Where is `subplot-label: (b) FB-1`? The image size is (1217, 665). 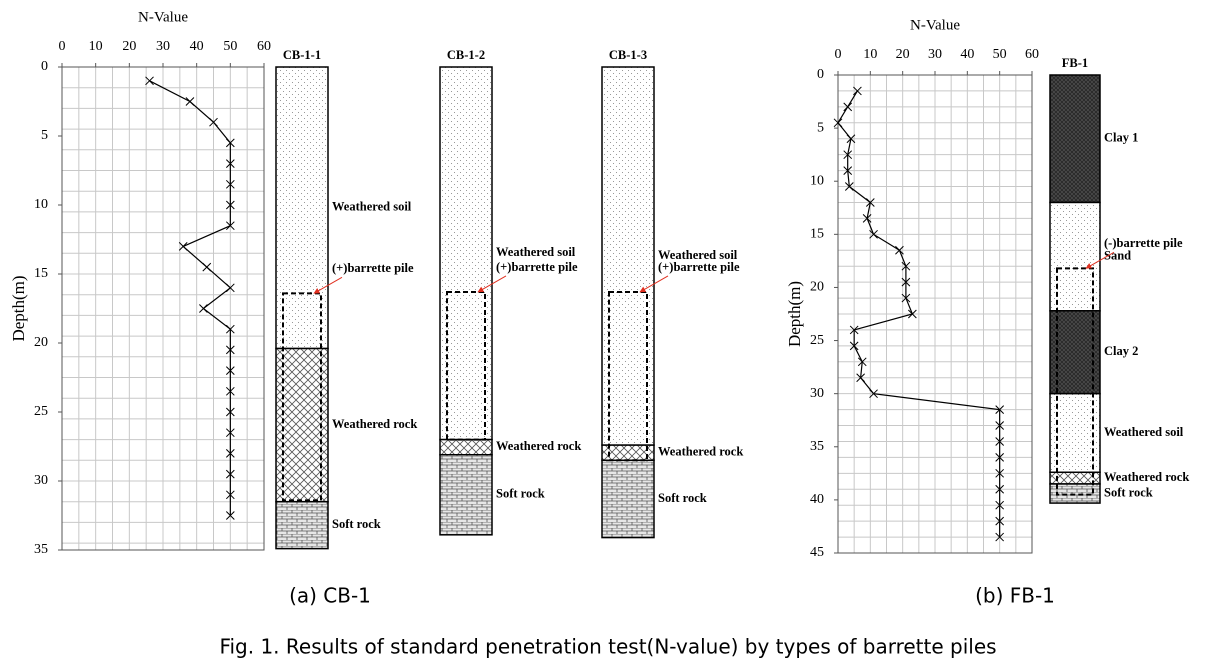
subplot-label: (b) FB-1 is located at coordinates (1015, 596).